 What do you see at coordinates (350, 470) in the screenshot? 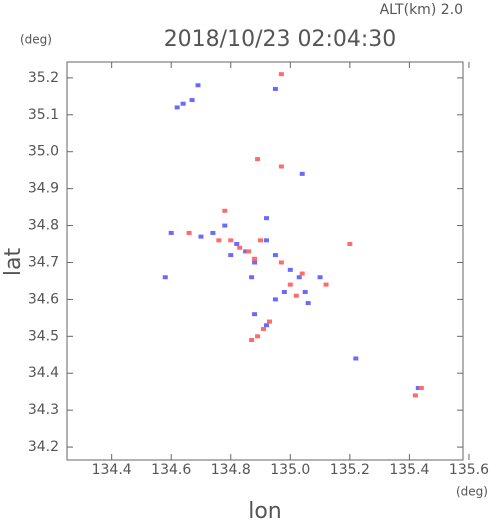
I see `x-tick-label: 135.2` at bounding box center [350, 470].